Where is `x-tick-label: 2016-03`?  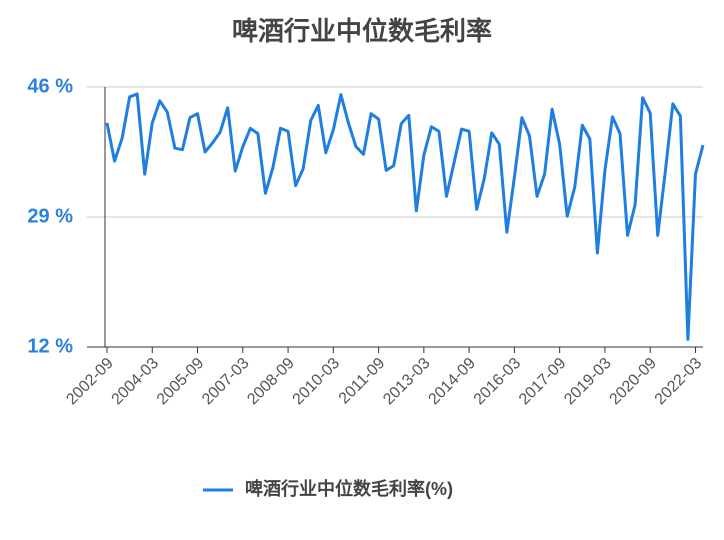
x-tick-label: 2016-03 is located at coordinates (498, 382).